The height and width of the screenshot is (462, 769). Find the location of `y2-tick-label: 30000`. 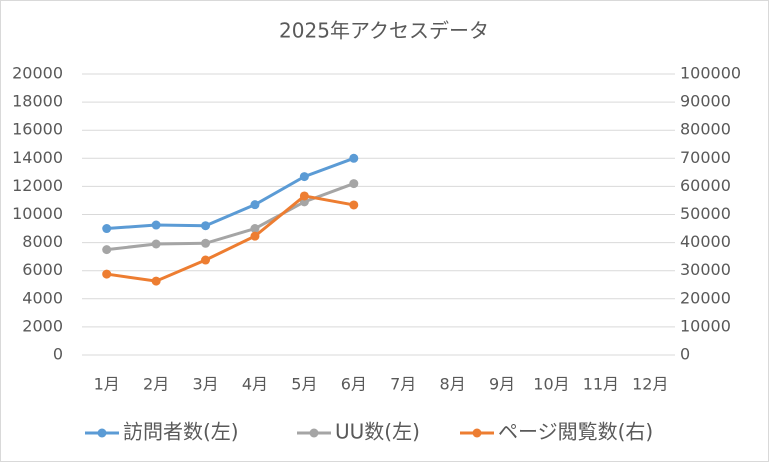

y2-tick-label: 30000 is located at coordinates (705, 269).